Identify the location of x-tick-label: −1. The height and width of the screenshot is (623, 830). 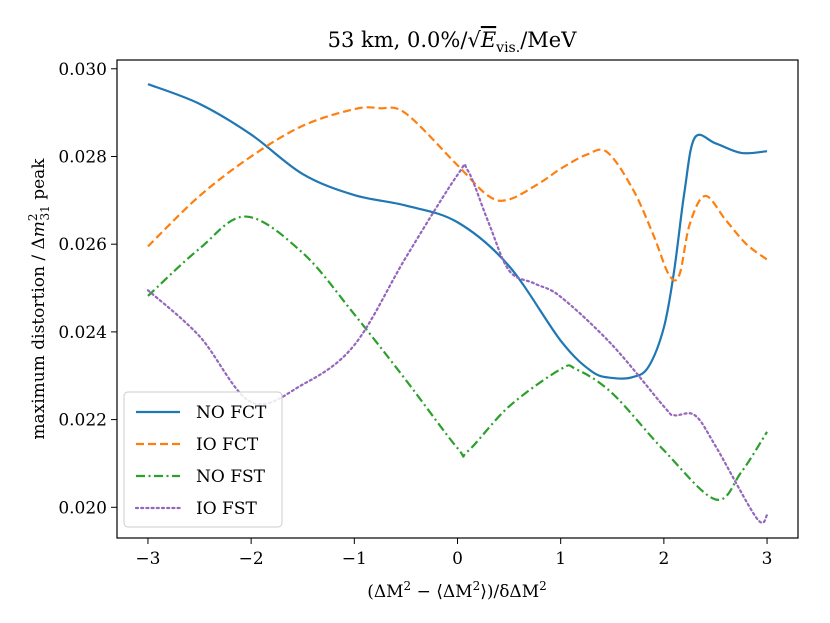
(354, 559).